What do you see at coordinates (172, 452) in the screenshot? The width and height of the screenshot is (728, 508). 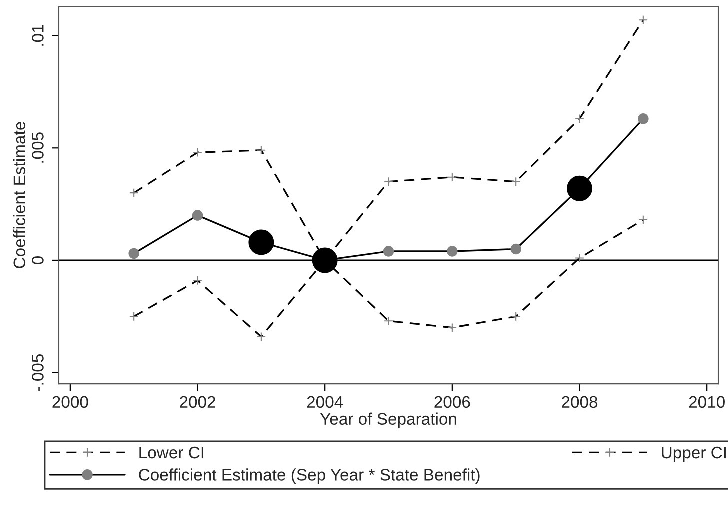 I see `legend-label: Lower CI` at bounding box center [172, 452].